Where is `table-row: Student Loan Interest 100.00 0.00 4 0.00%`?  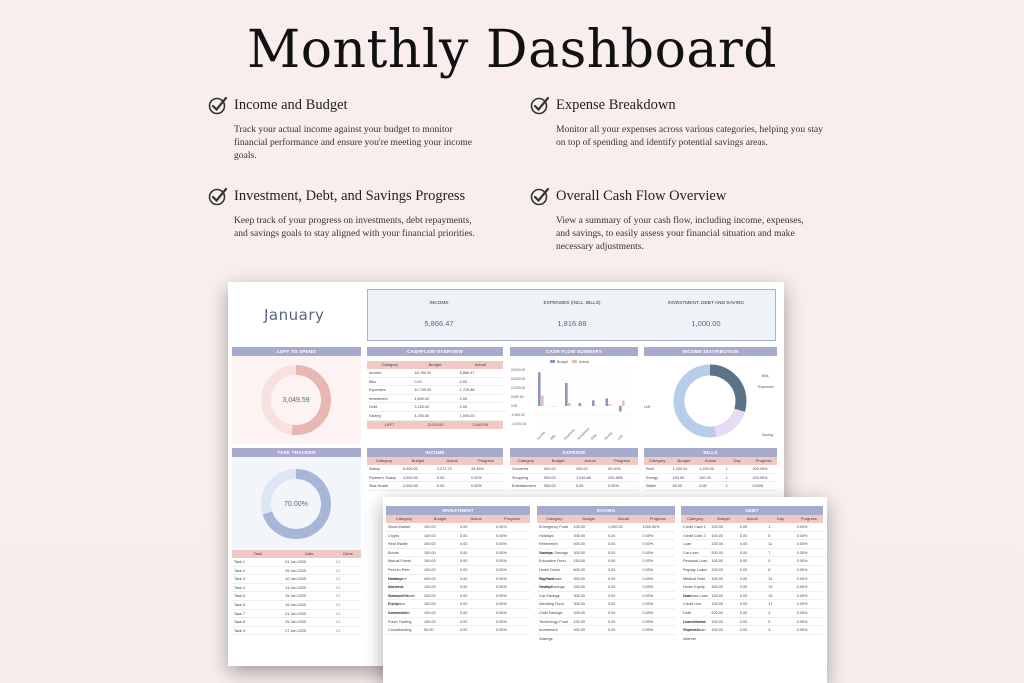 table-row: Student Loan Interest 100.00 0.00 4 0.00% is located at coordinates (752, 633).